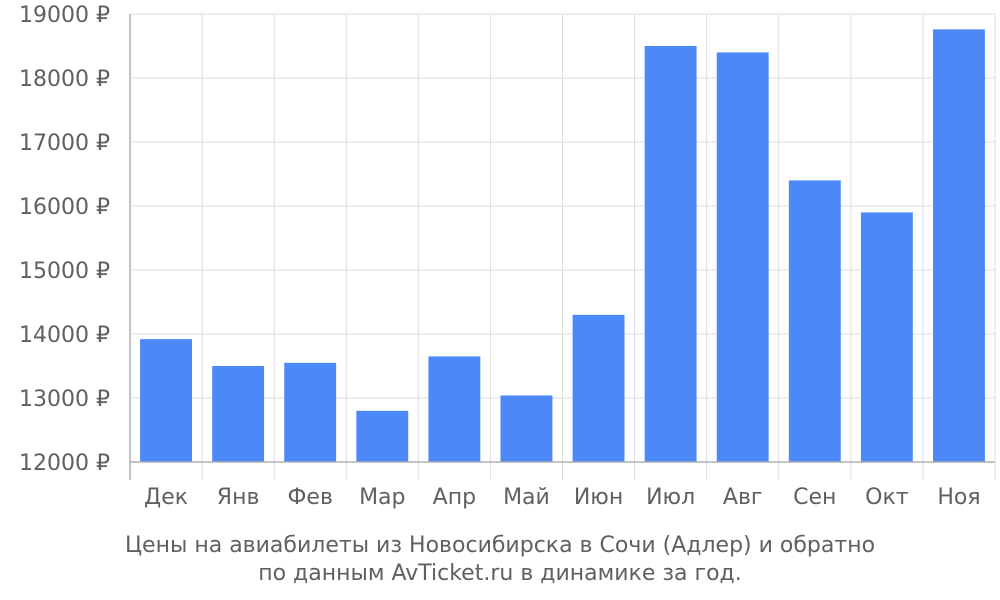 The height and width of the screenshot is (600, 1000). What do you see at coordinates (454, 497) in the screenshot?
I see `x-tick-label: Апр` at bounding box center [454, 497].